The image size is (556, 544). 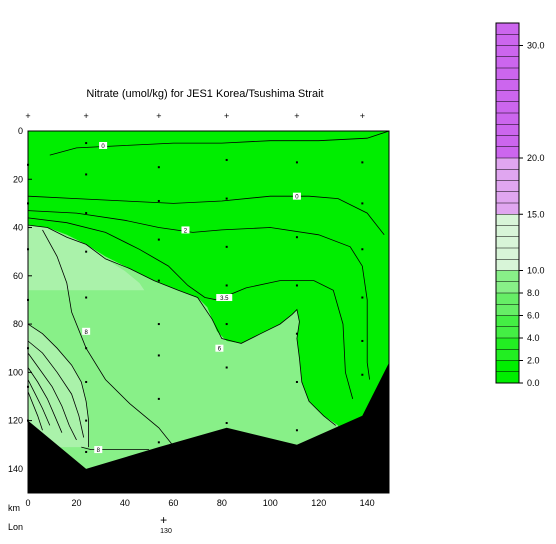 What do you see at coordinates (367, 503) in the screenshot?
I see `x-tick-label: 140` at bounding box center [367, 503].